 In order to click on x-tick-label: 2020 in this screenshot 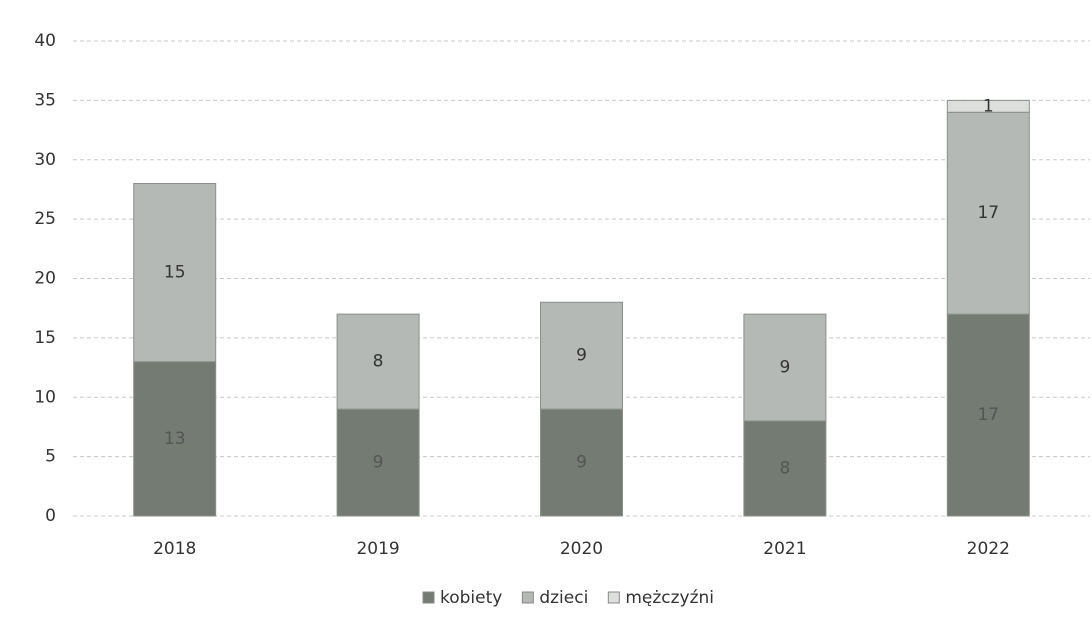, I will do `click(581, 549)`.